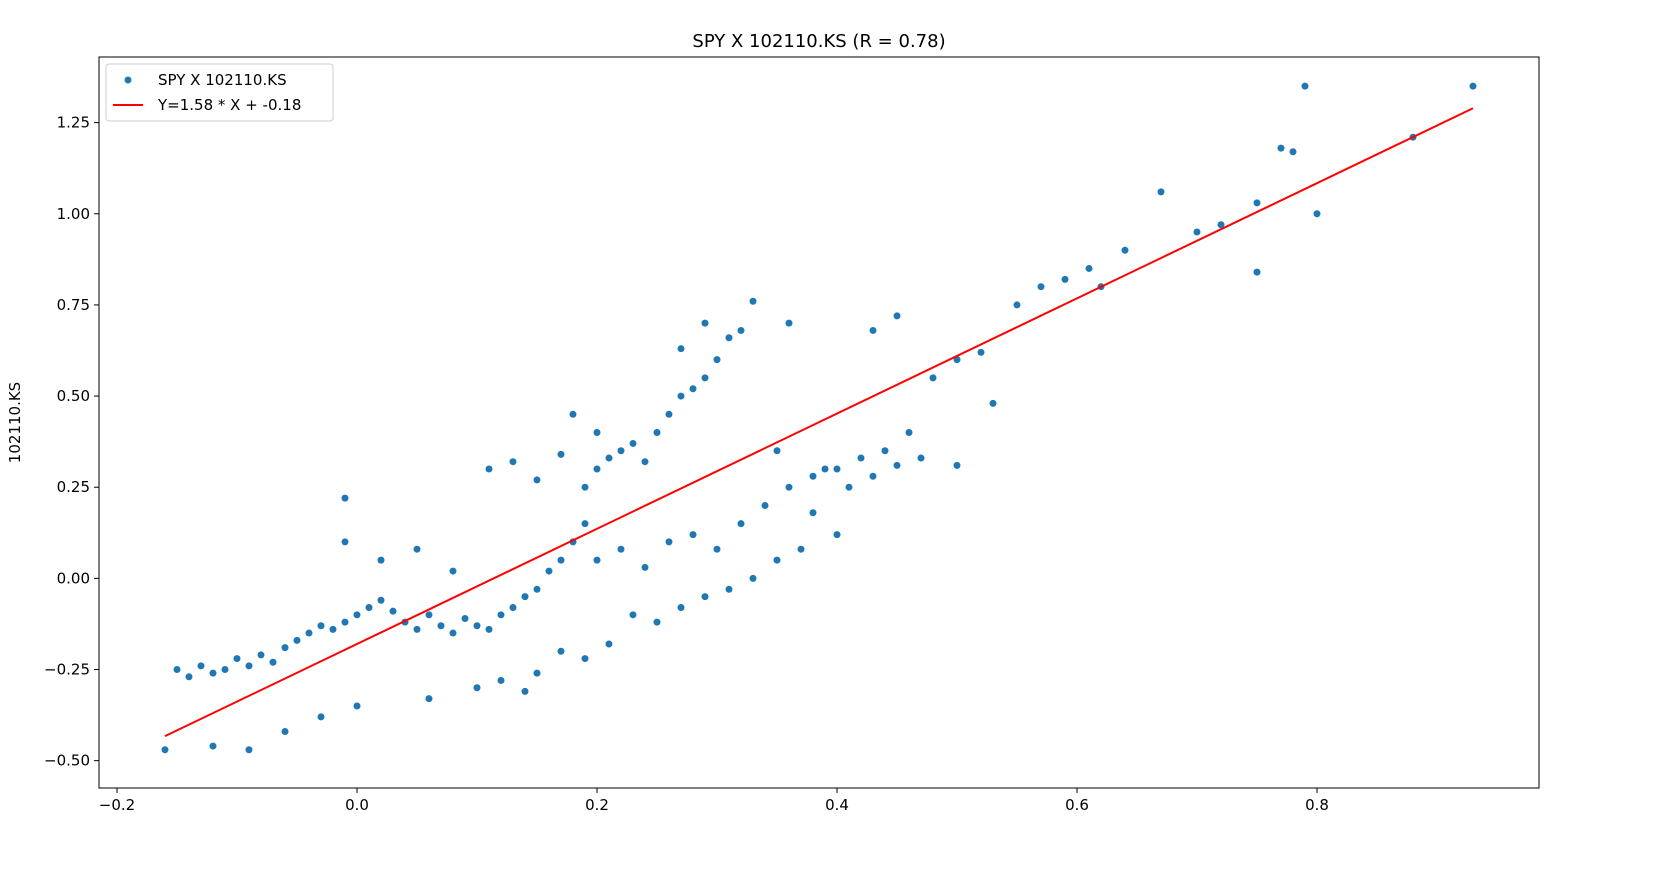 The image size is (1676, 875). Describe the element at coordinates (73, 305) in the screenshot. I see `y-tick-label: 0.75` at that location.